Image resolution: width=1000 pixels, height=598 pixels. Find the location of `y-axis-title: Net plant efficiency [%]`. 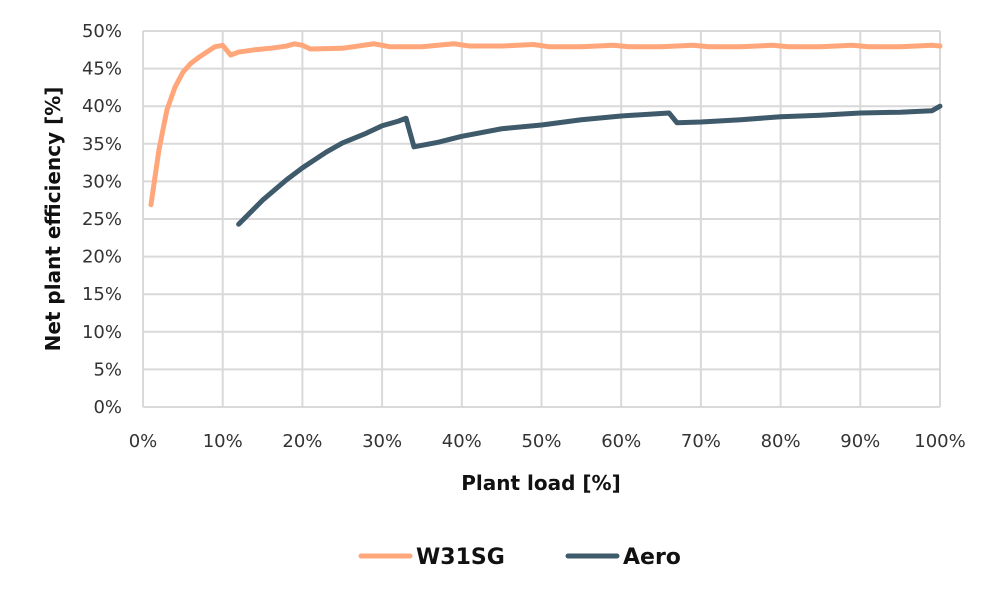

y-axis-title: Net plant efficiency [%] is located at coordinates (53, 219).